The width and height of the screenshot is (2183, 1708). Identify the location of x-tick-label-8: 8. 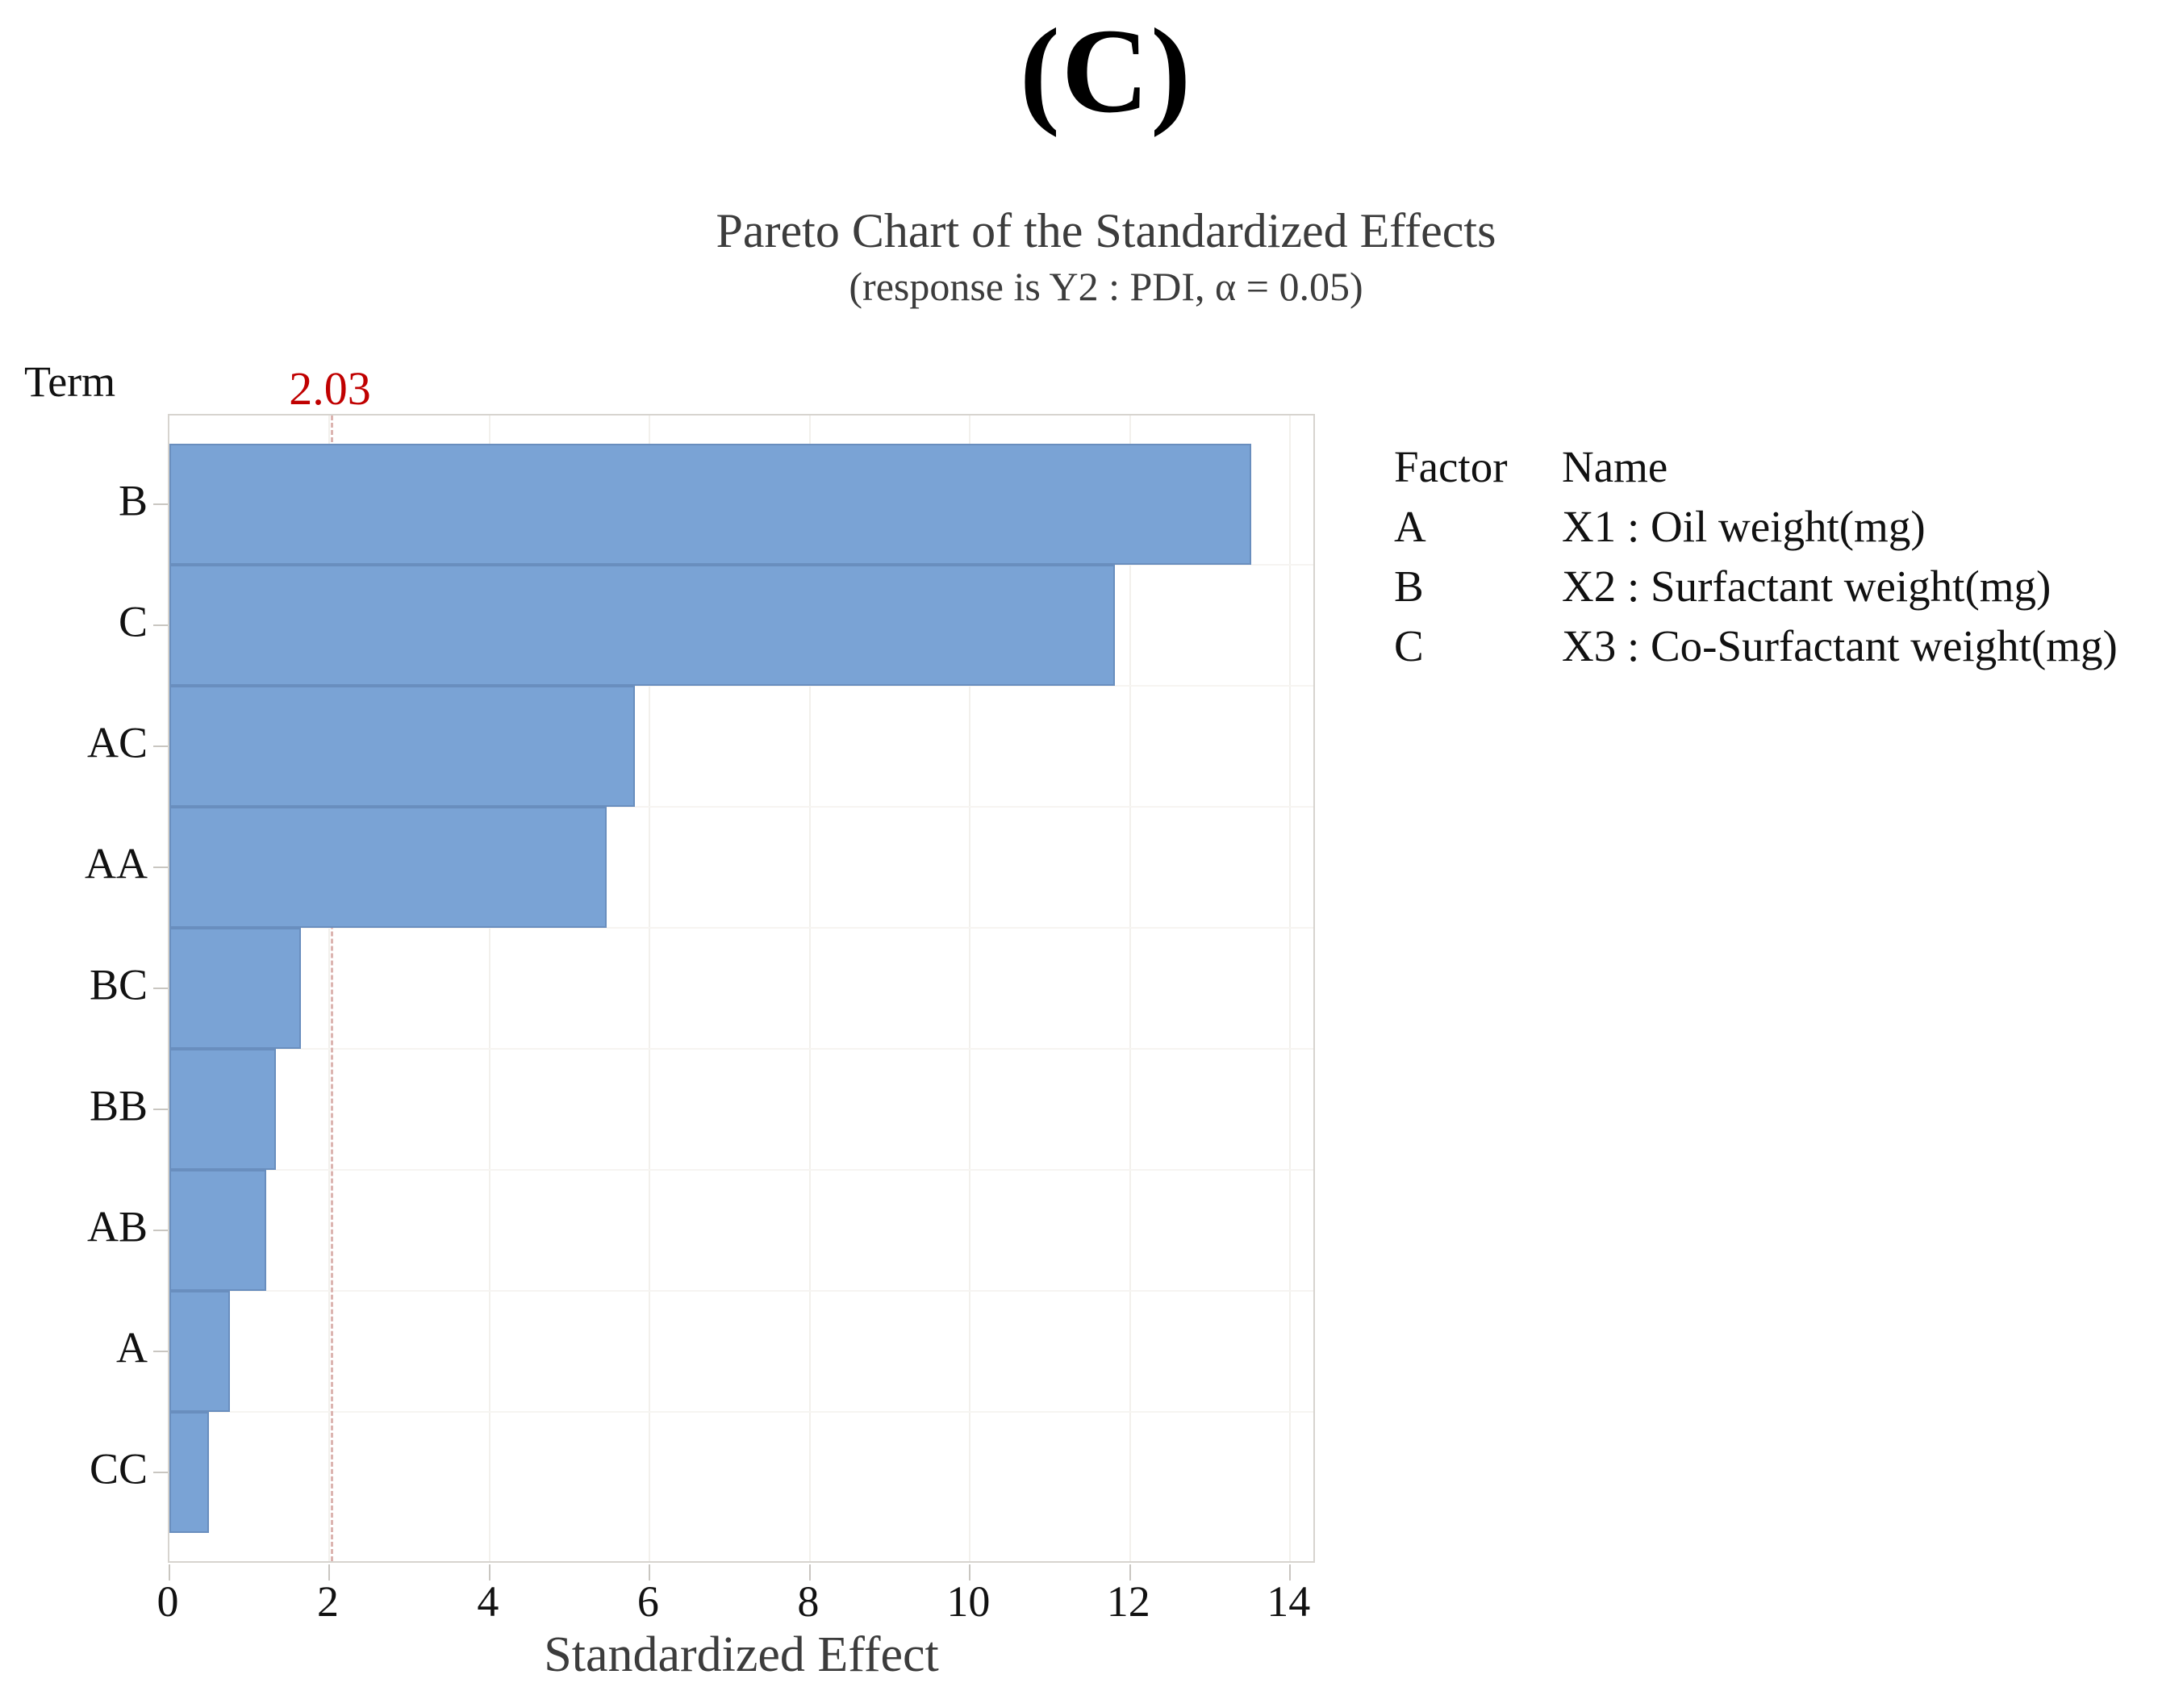
(809, 1602).